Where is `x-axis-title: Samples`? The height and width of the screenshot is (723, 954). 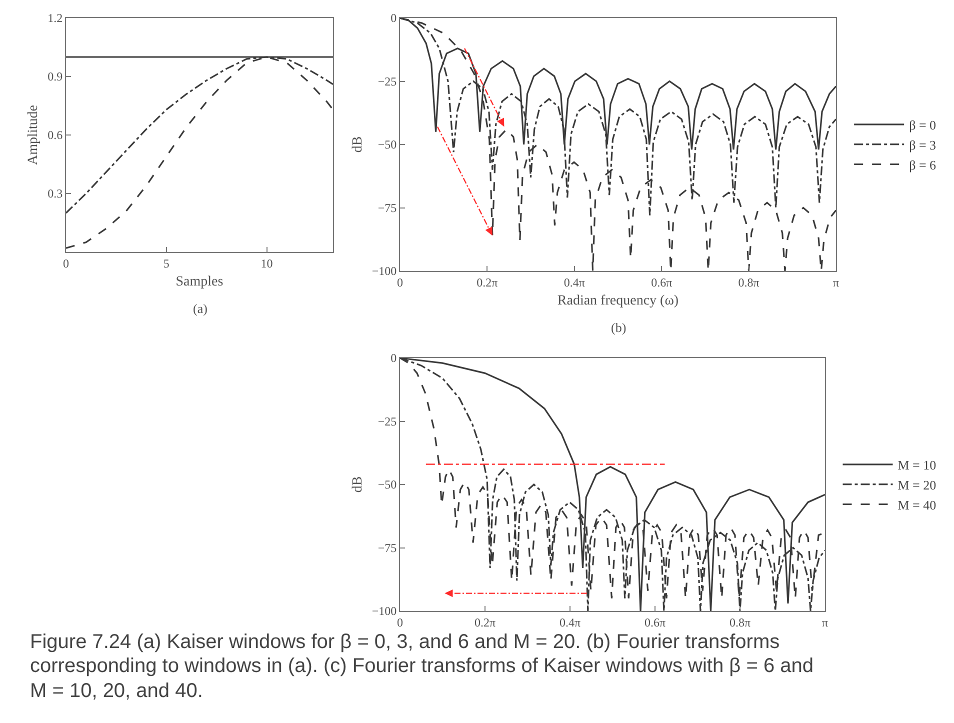 x-axis-title: Samples is located at coordinates (200, 282).